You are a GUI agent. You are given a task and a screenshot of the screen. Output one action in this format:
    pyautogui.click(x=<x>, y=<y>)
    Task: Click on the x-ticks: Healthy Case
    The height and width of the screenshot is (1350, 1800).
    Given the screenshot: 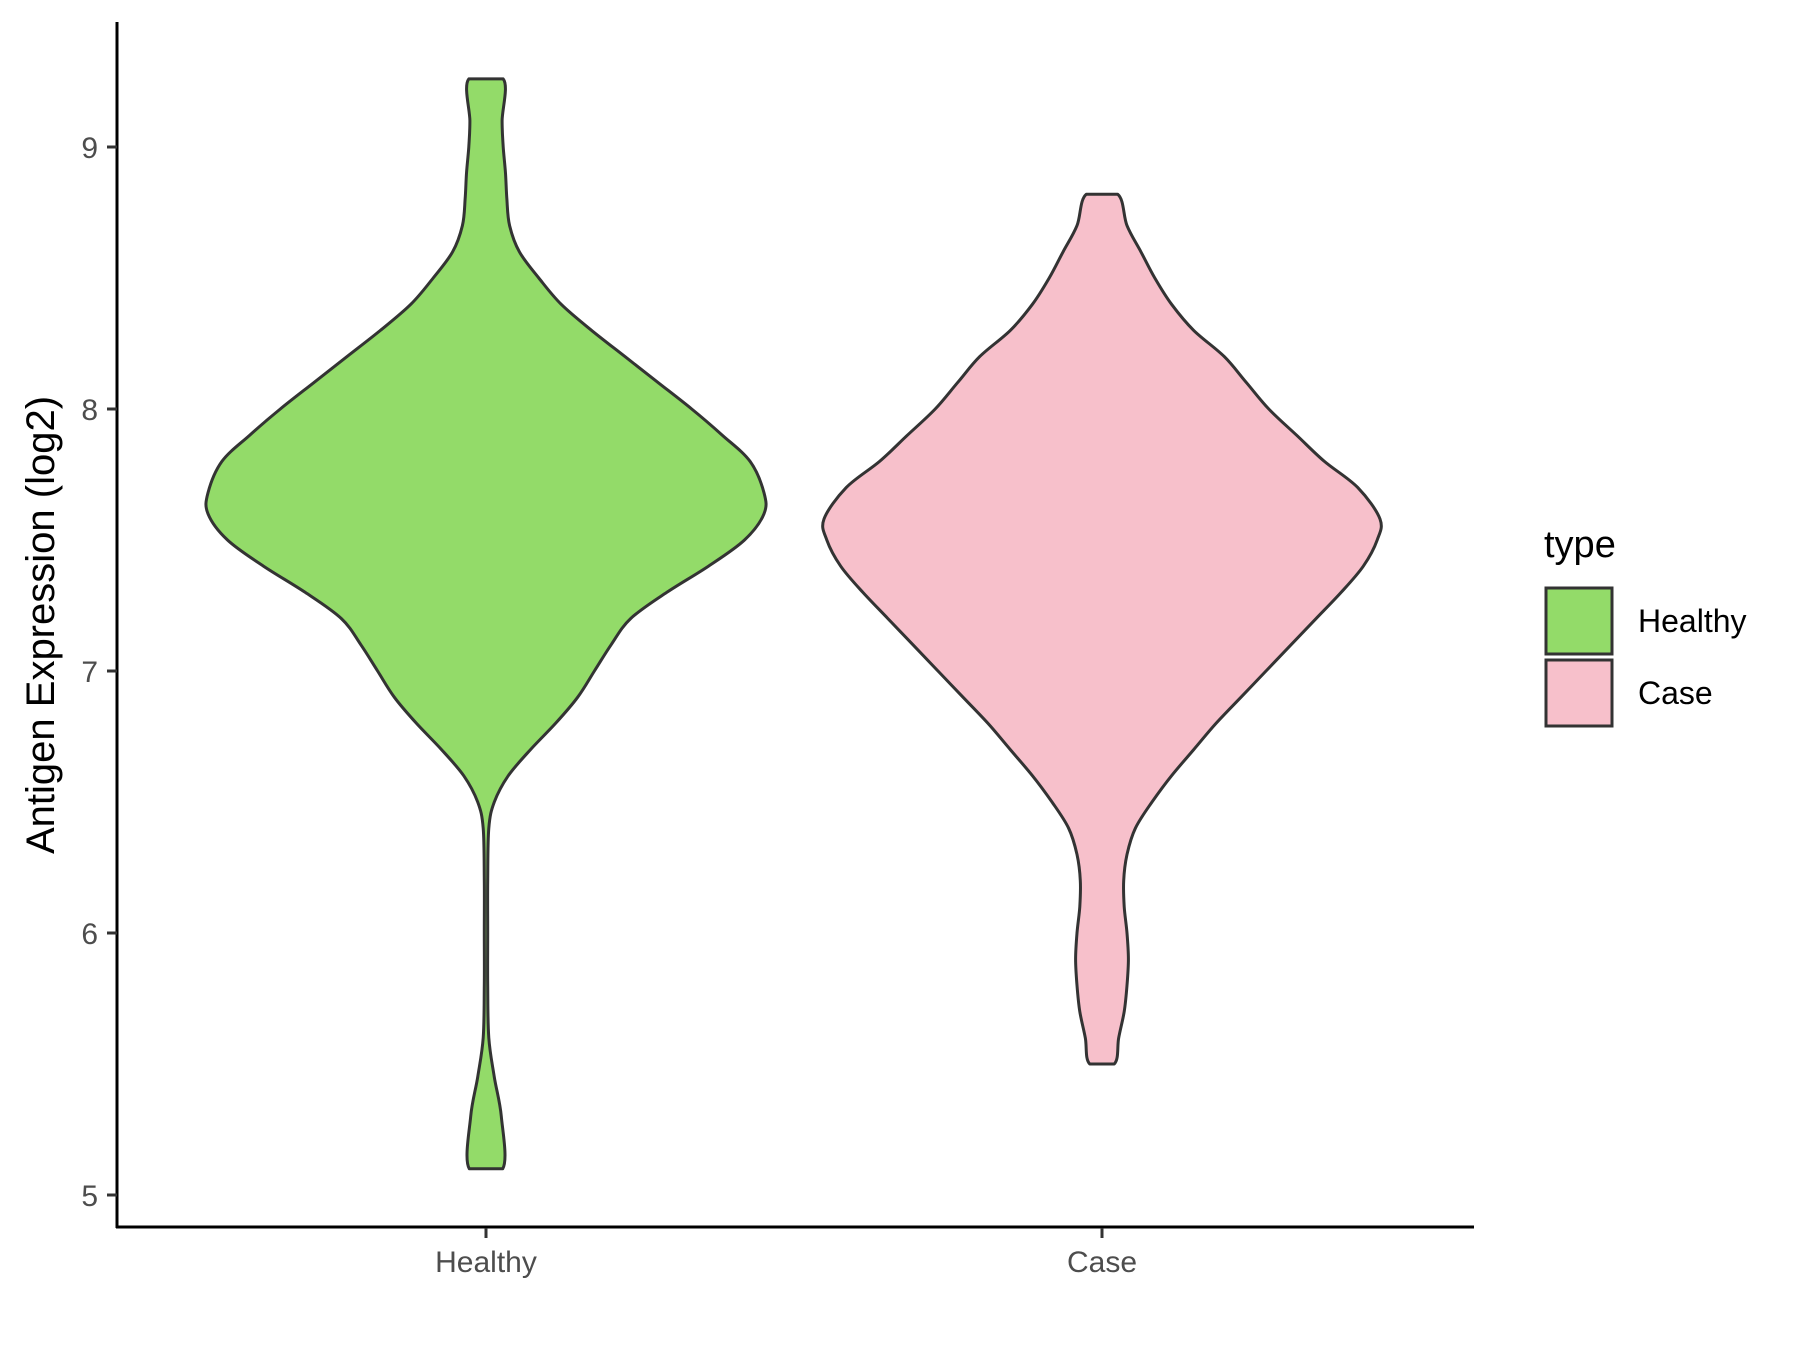 What is the action you would take?
    pyautogui.click(x=786, y=1253)
    